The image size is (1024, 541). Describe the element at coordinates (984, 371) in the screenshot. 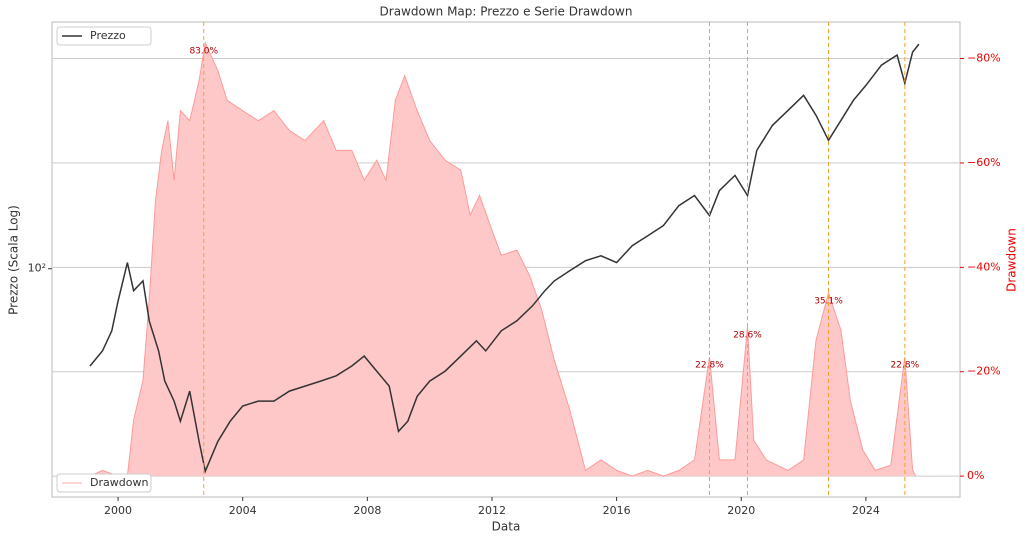

I see `y2-tick-label: −20%` at that location.